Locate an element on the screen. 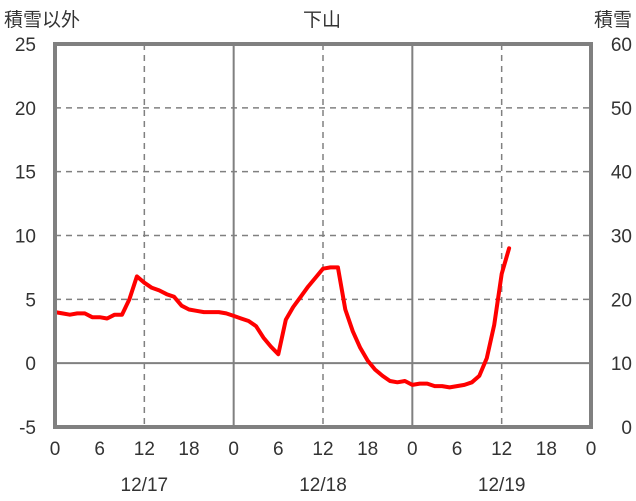 This screenshot has height=501, width=636. left-tick-label: 25 is located at coordinates (25, 45).